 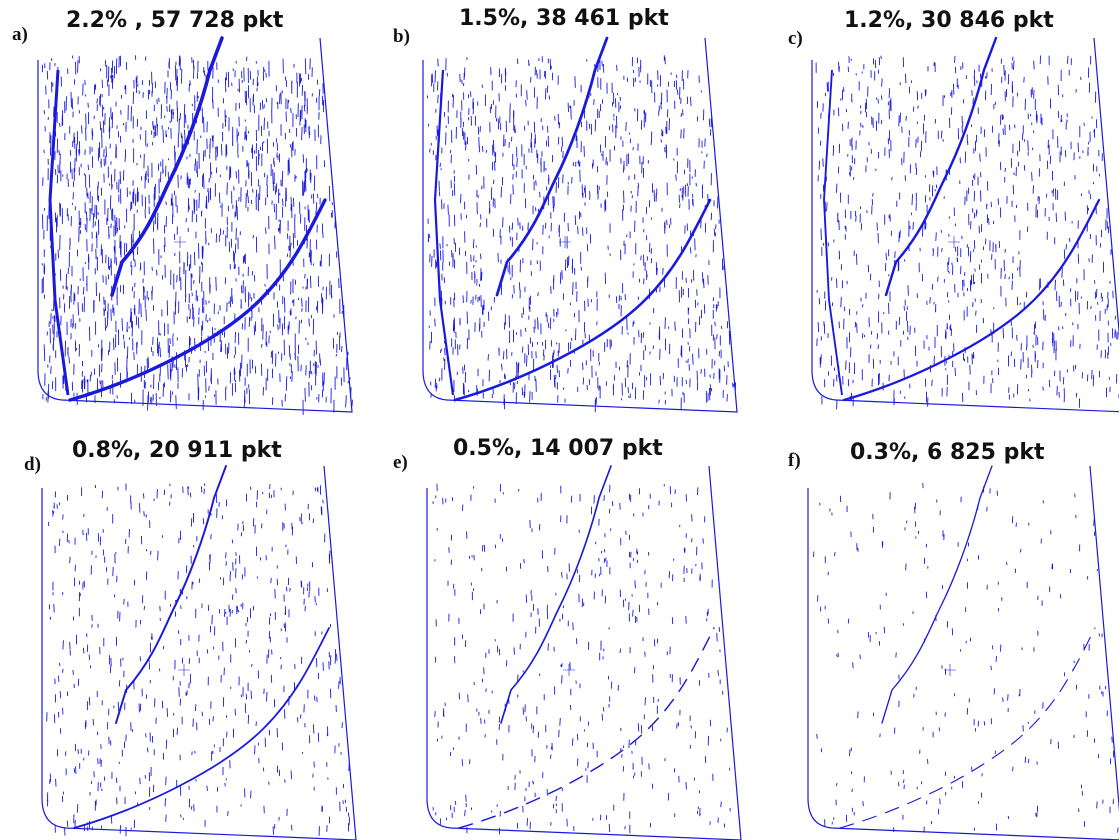 What do you see at coordinates (32, 464) in the screenshot?
I see `panel-letter: d)` at bounding box center [32, 464].